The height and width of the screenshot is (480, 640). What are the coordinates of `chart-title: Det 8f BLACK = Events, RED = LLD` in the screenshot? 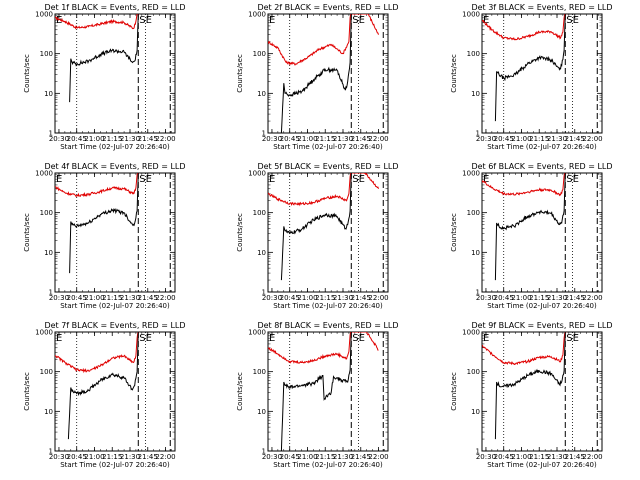 It's located at (327, 325).